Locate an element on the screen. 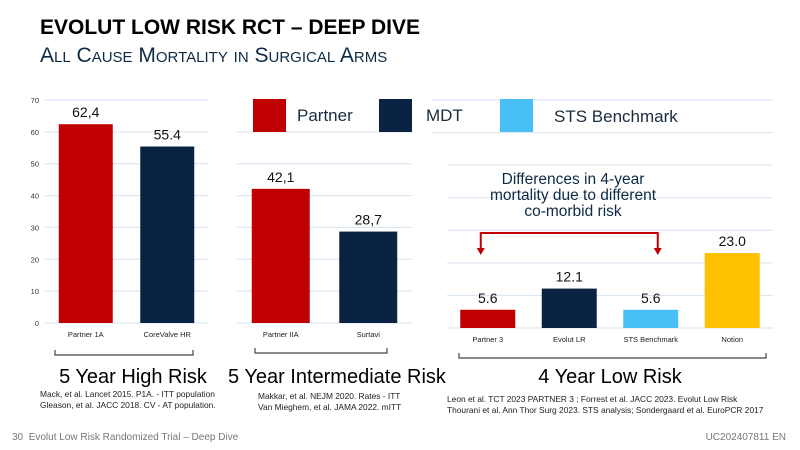 The image size is (800, 450). x-tick-label: Surtavi is located at coordinates (369, 334).